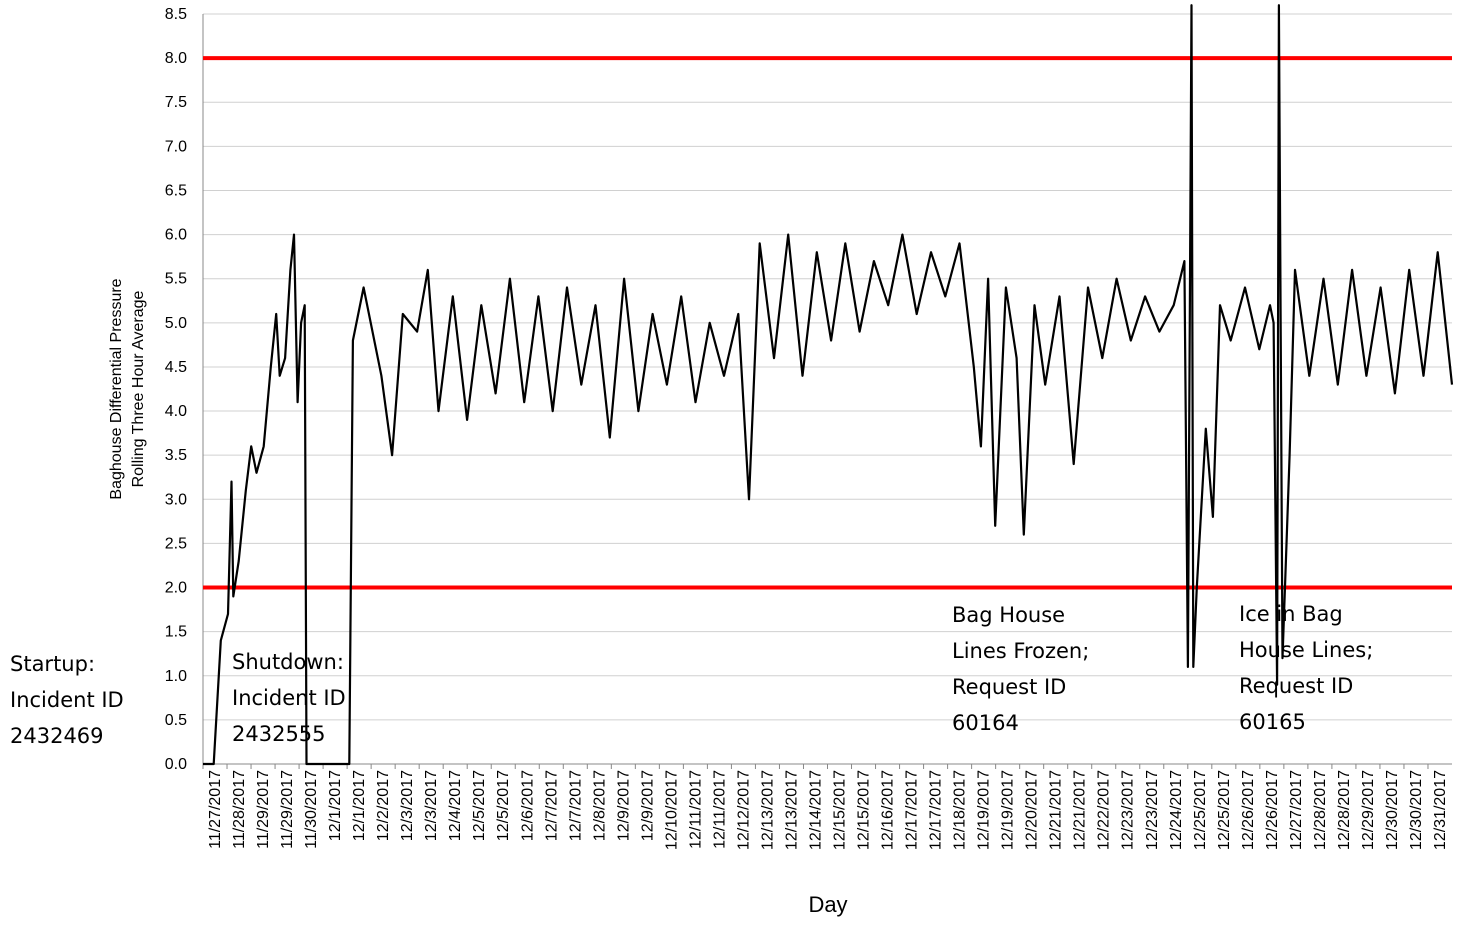  I want to click on y-tick-label: 8.5, so click(176, 14).